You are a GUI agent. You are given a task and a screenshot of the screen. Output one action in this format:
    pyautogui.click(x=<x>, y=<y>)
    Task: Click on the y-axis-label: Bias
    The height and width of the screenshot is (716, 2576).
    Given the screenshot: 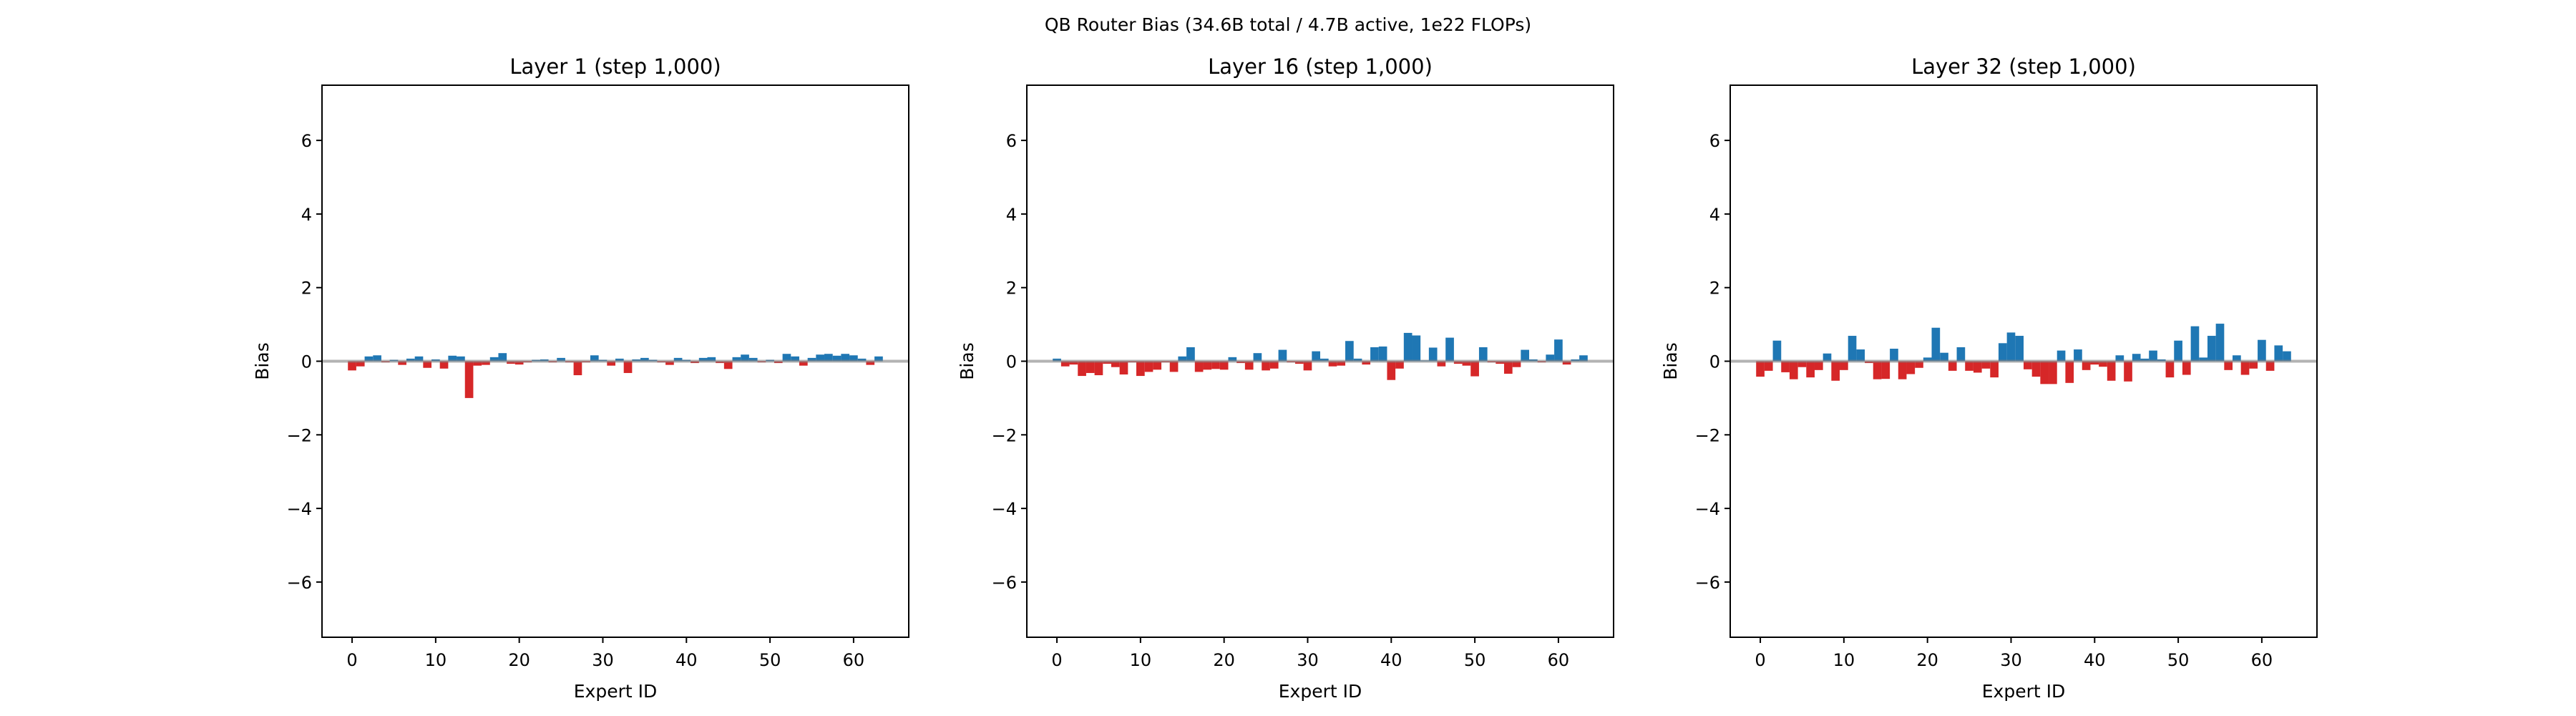 What is the action you would take?
    pyautogui.click(x=967, y=360)
    